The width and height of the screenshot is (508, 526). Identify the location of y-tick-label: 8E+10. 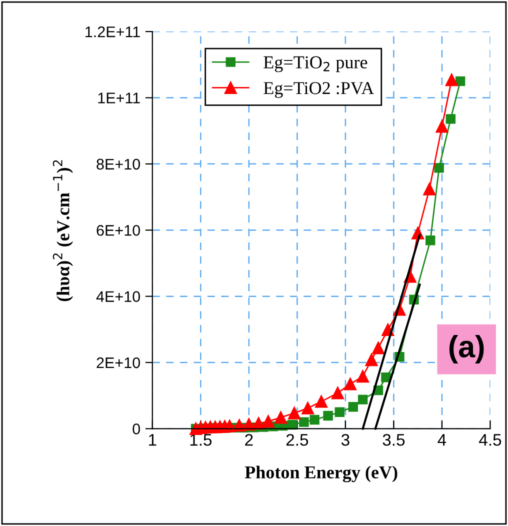
(118, 164).